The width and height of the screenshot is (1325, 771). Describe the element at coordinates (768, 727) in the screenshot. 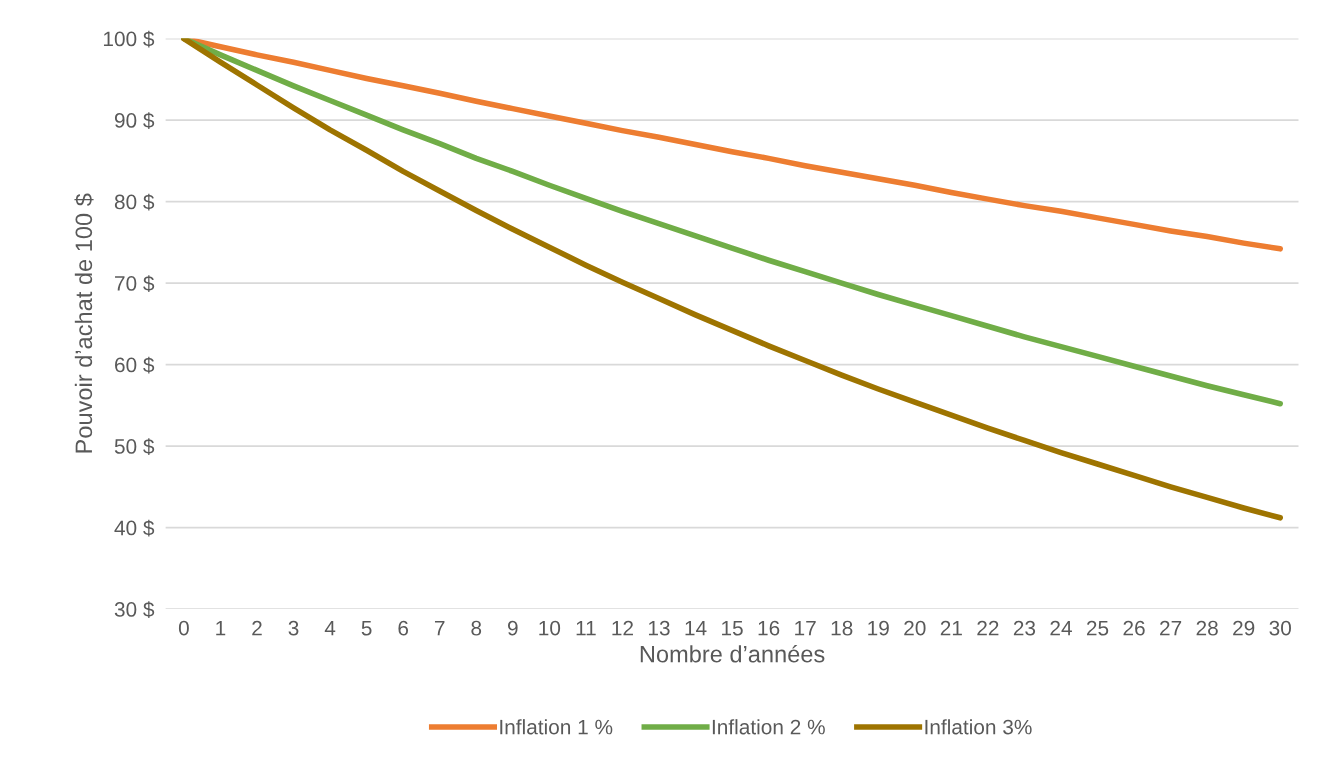

I see `legend-label: Inflation 2 %` at that location.